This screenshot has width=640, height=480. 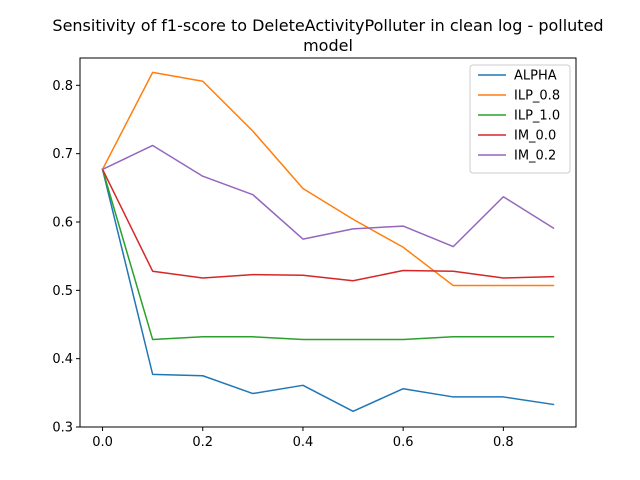 I want to click on y-axis: 0.3 0.4 0.5 0.6 0.7 0.8, so click(x=66, y=257).